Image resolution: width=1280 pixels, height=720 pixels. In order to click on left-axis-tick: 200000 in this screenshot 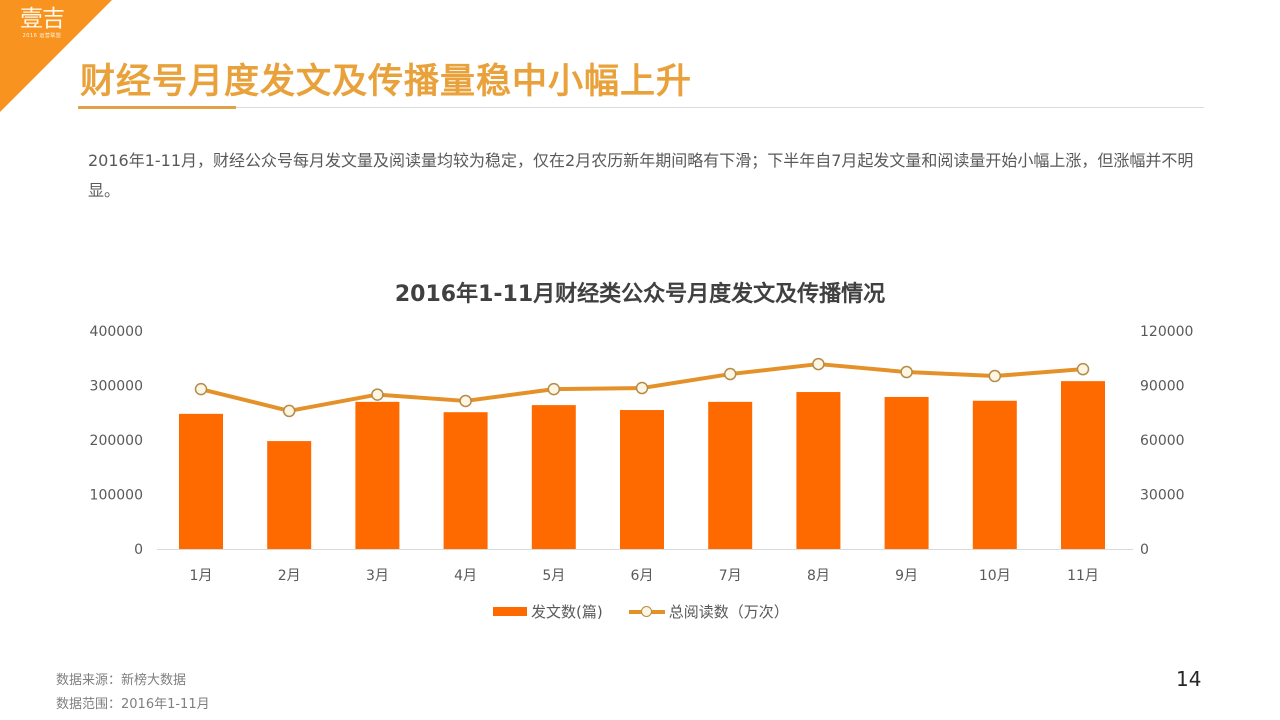, I will do `click(116, 441)`.